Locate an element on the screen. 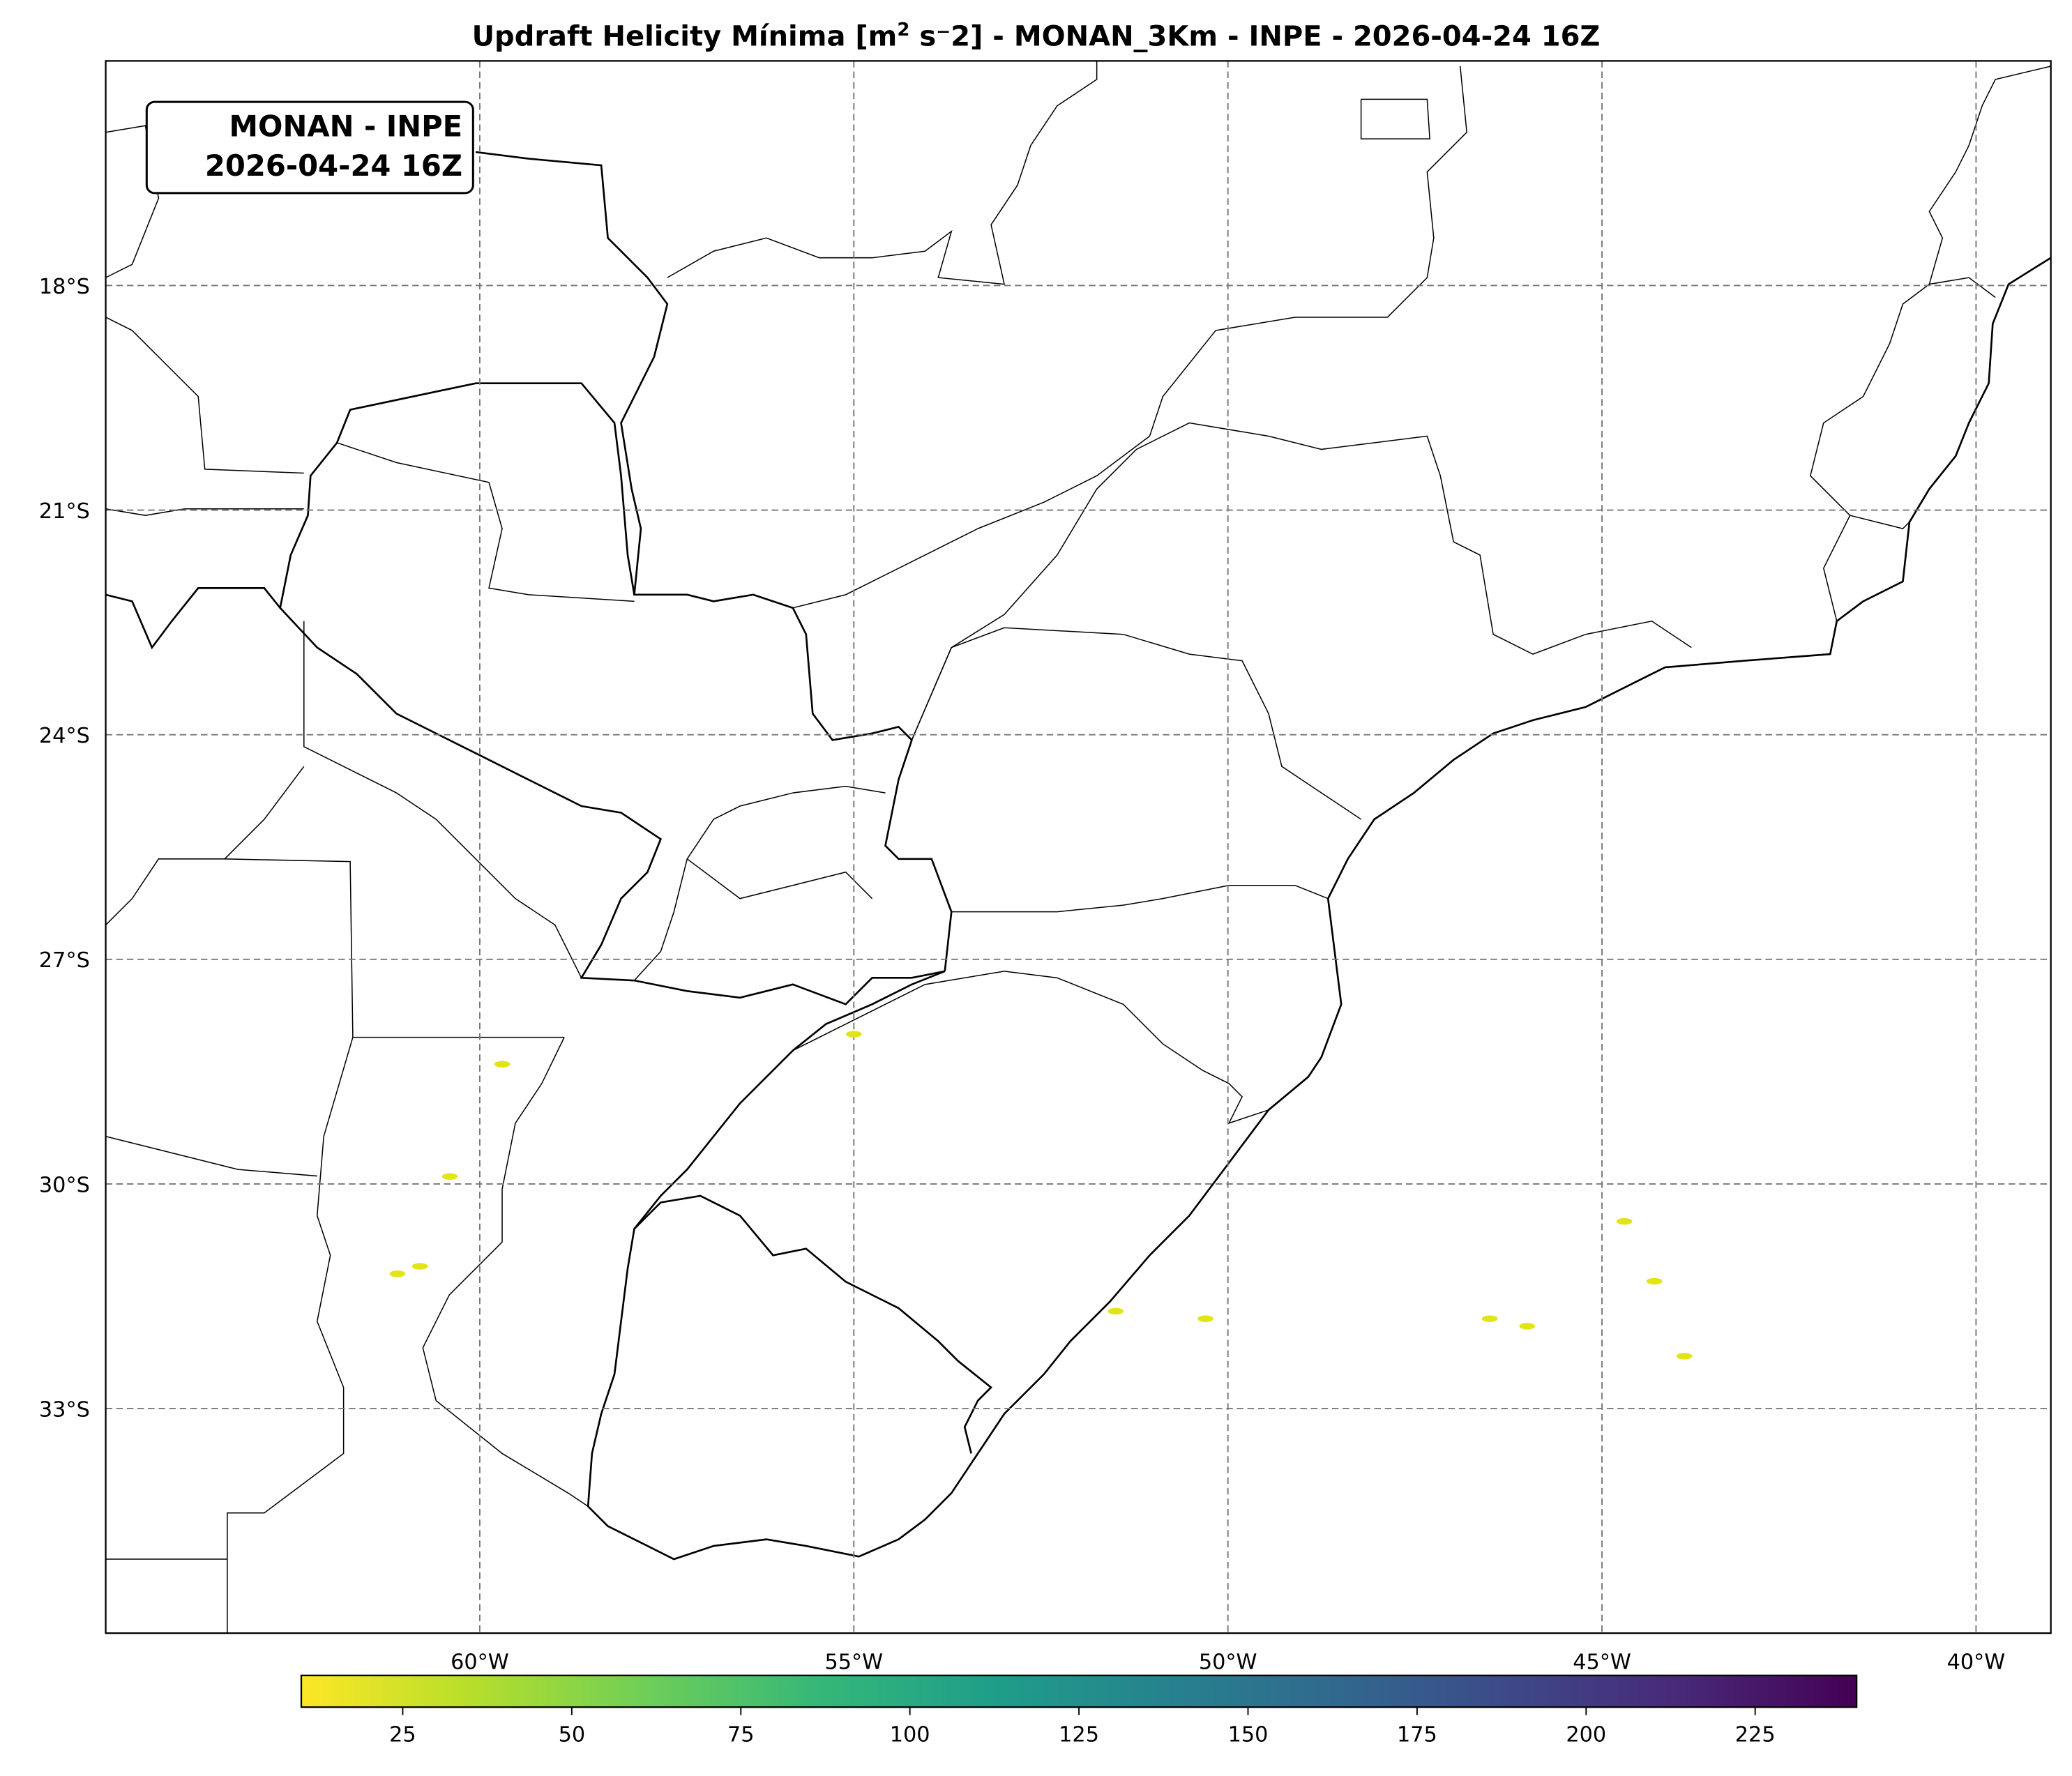 This screenshot has height=1776, width=2072. lat-tick-label: 33°S is located at coordinates (64, 1409).